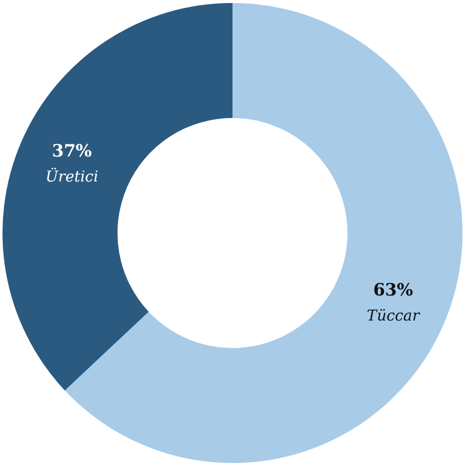 This screenshot has height=466, width=465. Describe the element at coordinates (393, 290) in the screenshot. I see `data-label: 63%` at that location.